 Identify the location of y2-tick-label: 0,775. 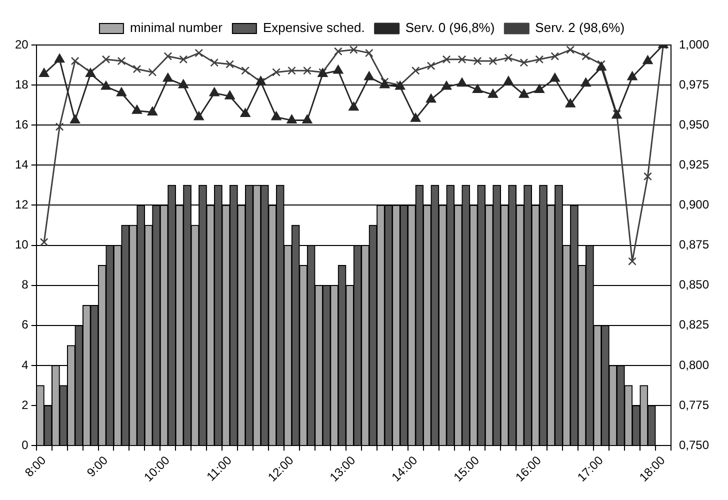
(694, 405).